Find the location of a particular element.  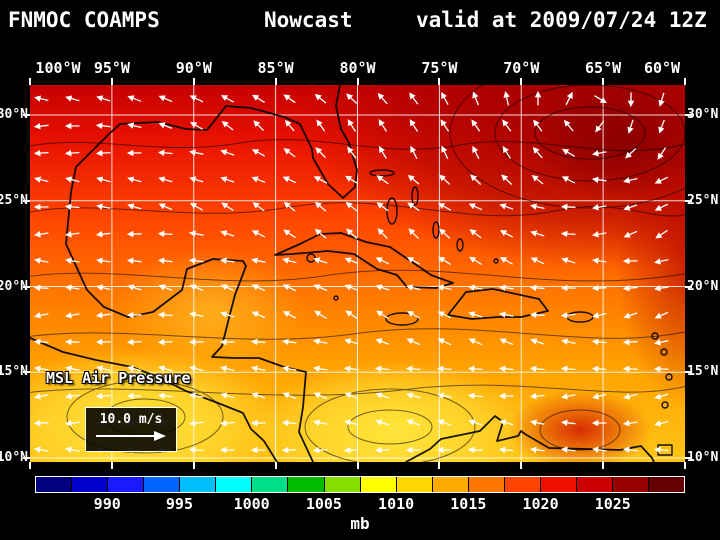

island-cayman is located at coordinates (336, 298).